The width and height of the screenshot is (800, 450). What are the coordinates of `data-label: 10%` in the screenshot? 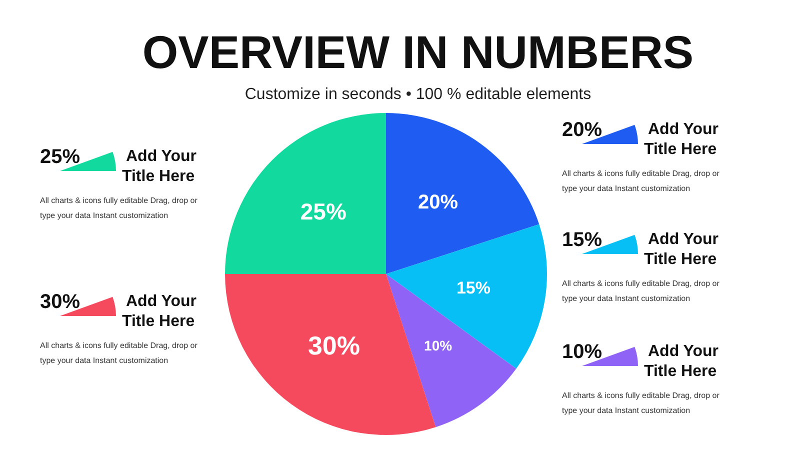 It's located at (438, 346).